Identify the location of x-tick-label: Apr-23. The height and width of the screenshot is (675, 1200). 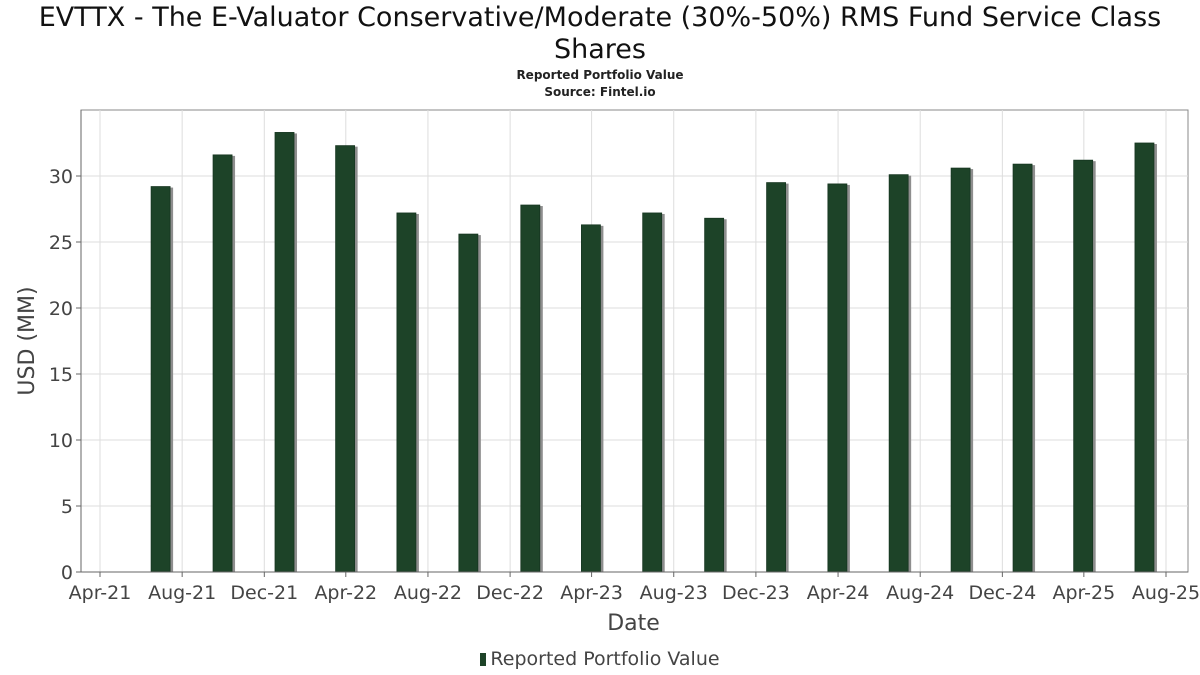
(591, 593).